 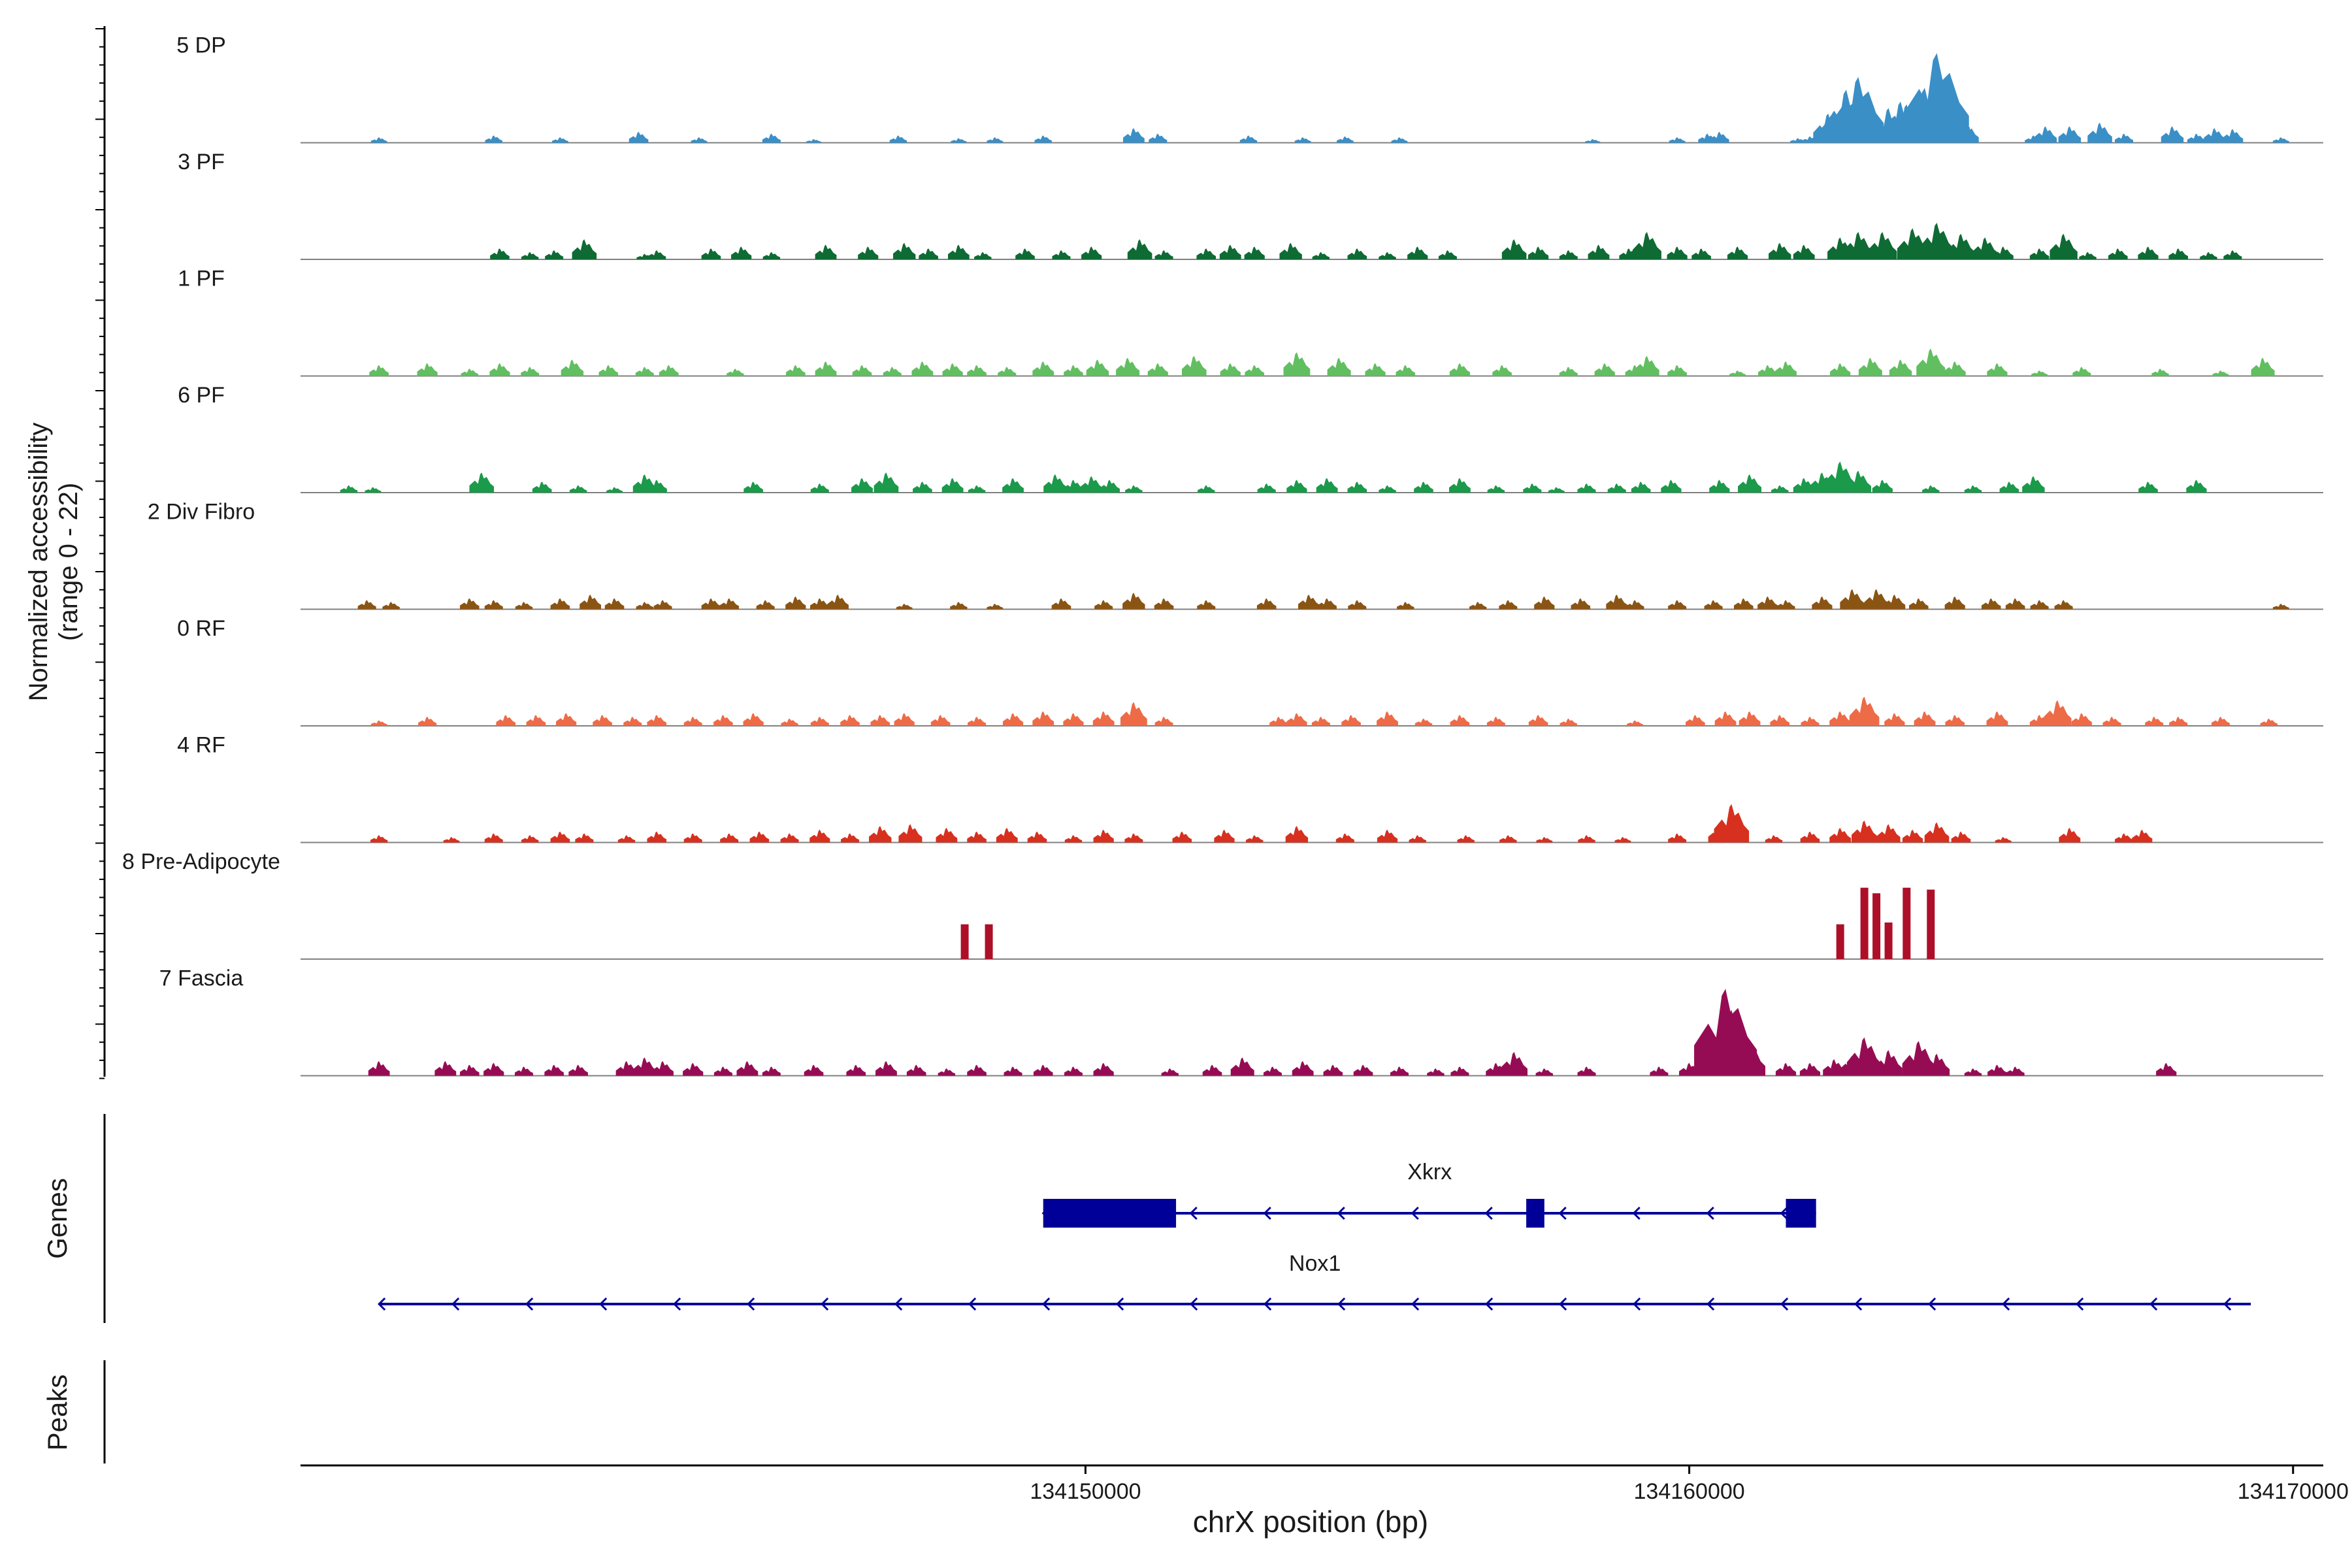 I want to click on track-label: 7 Fascia, so click(x=201, y=978).